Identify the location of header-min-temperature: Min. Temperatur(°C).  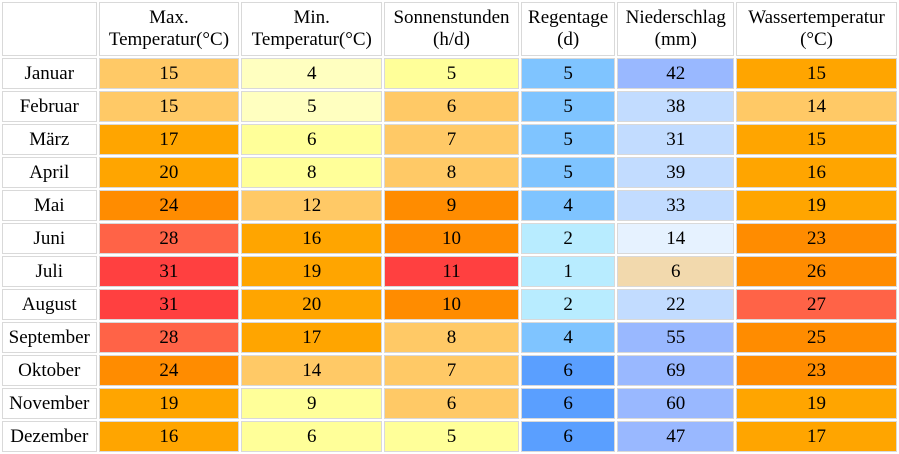
(312, 29).